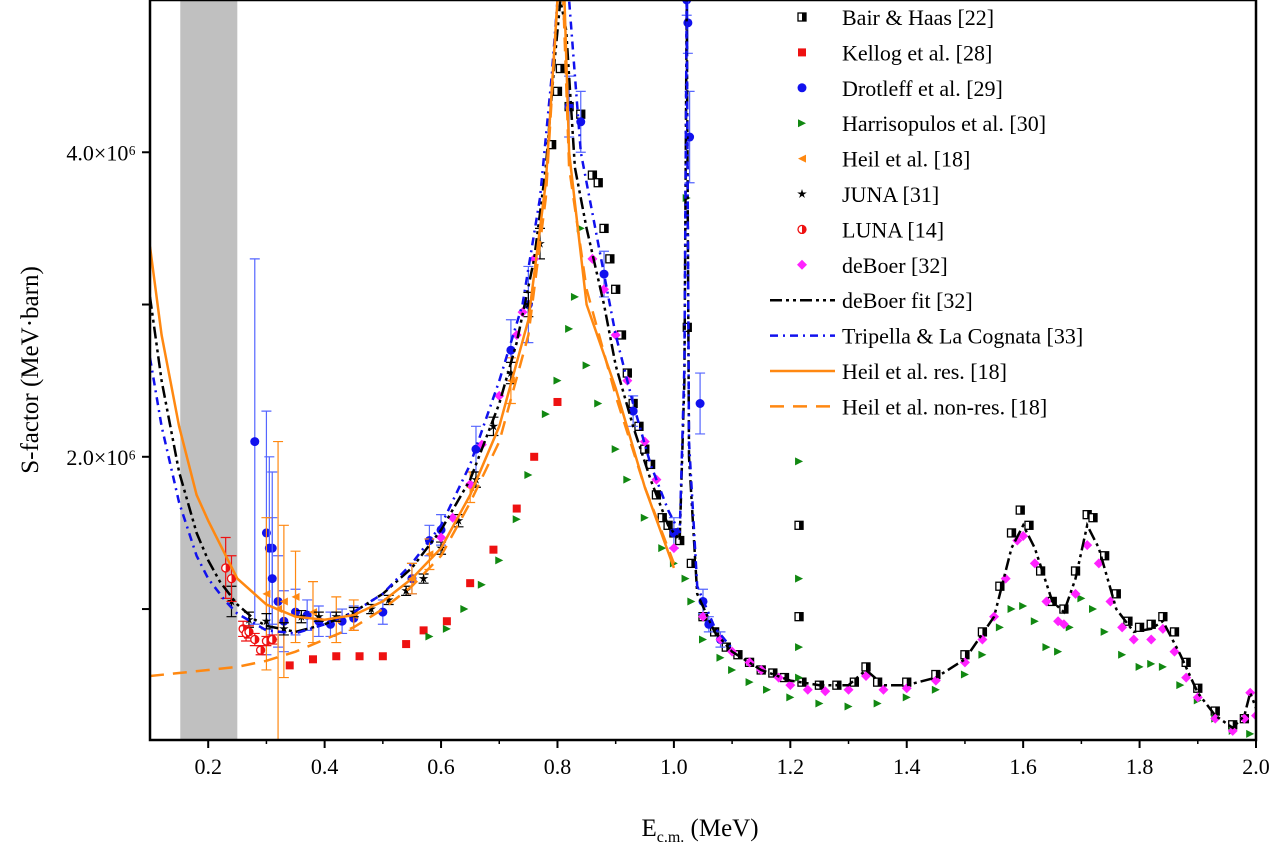 This screenshot has width=1270, height=851. Describe the element at coordinates (30, 370) in the screenshot. I see `y-axis-title: S-factor (MeV·barn)` at that location.